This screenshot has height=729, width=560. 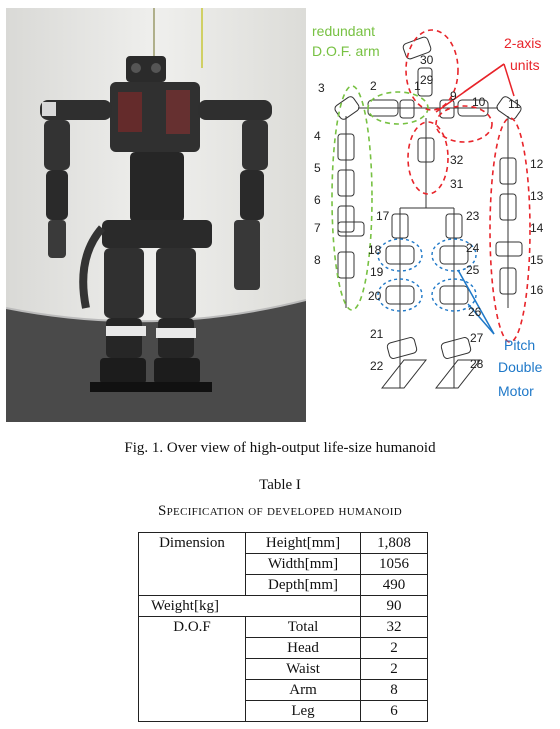 I want to click on joint-30: 30, so click(x=427, y=60).